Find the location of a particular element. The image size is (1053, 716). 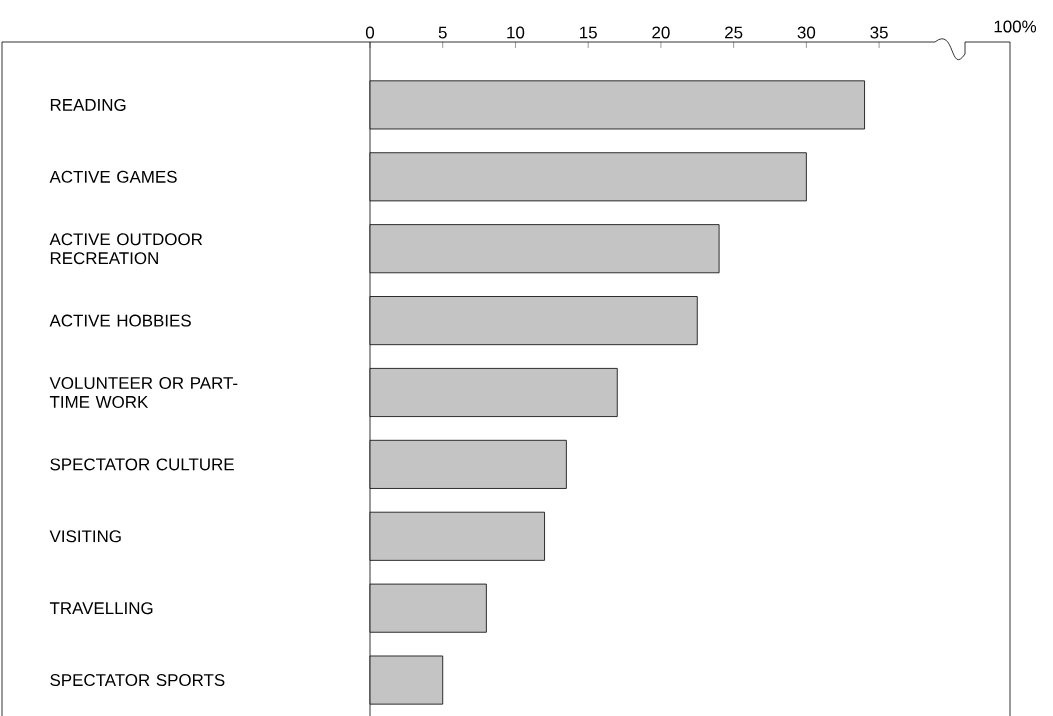

x-tick-label: 30 is located at coordinates (806, 32).